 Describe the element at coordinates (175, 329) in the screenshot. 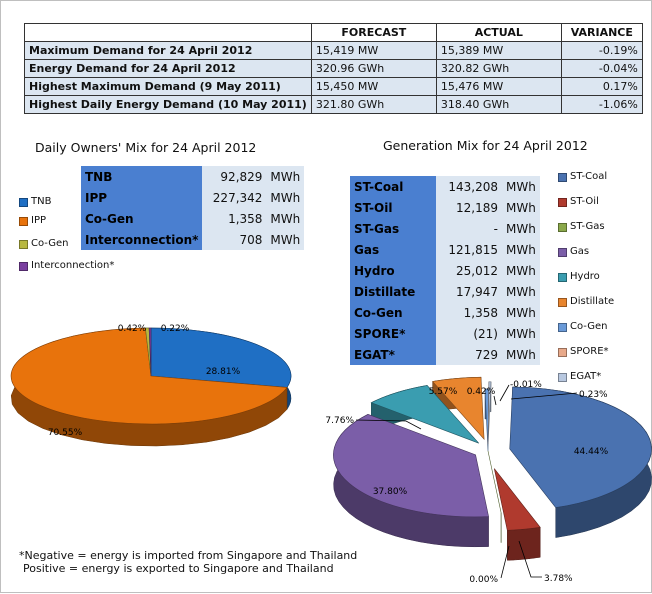

I see `pie-data-label: 0.22%` at that location.